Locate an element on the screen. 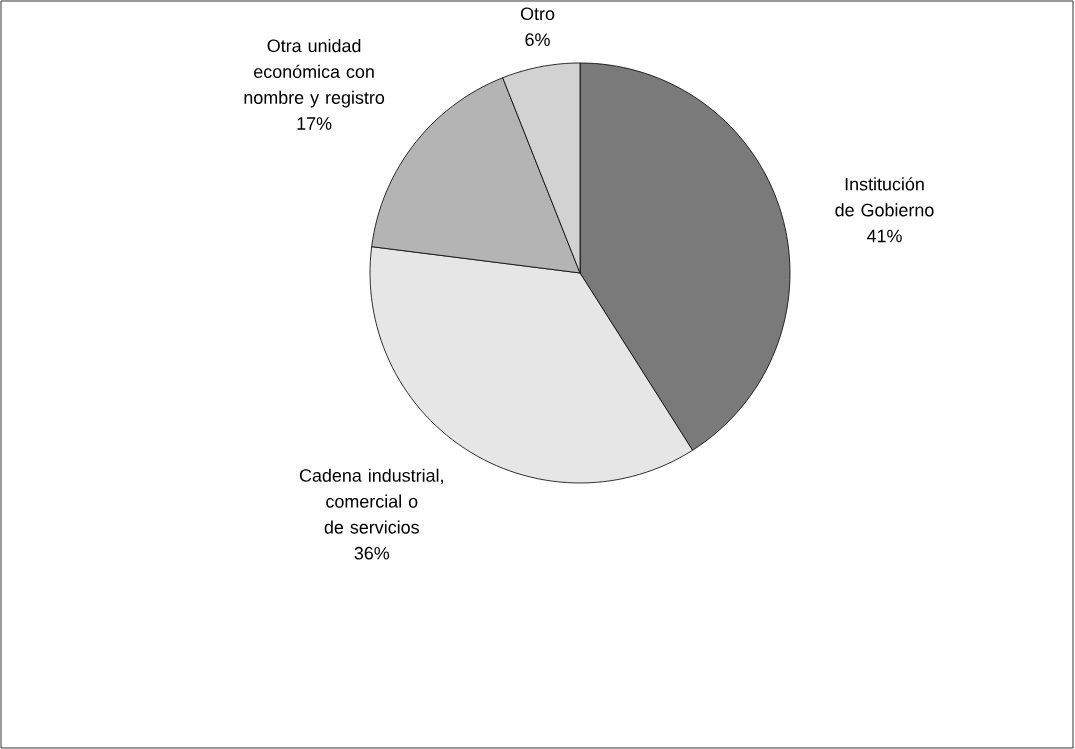 The image size is (1075, 749). data-label: 17% is located at coordinates (314, 123).